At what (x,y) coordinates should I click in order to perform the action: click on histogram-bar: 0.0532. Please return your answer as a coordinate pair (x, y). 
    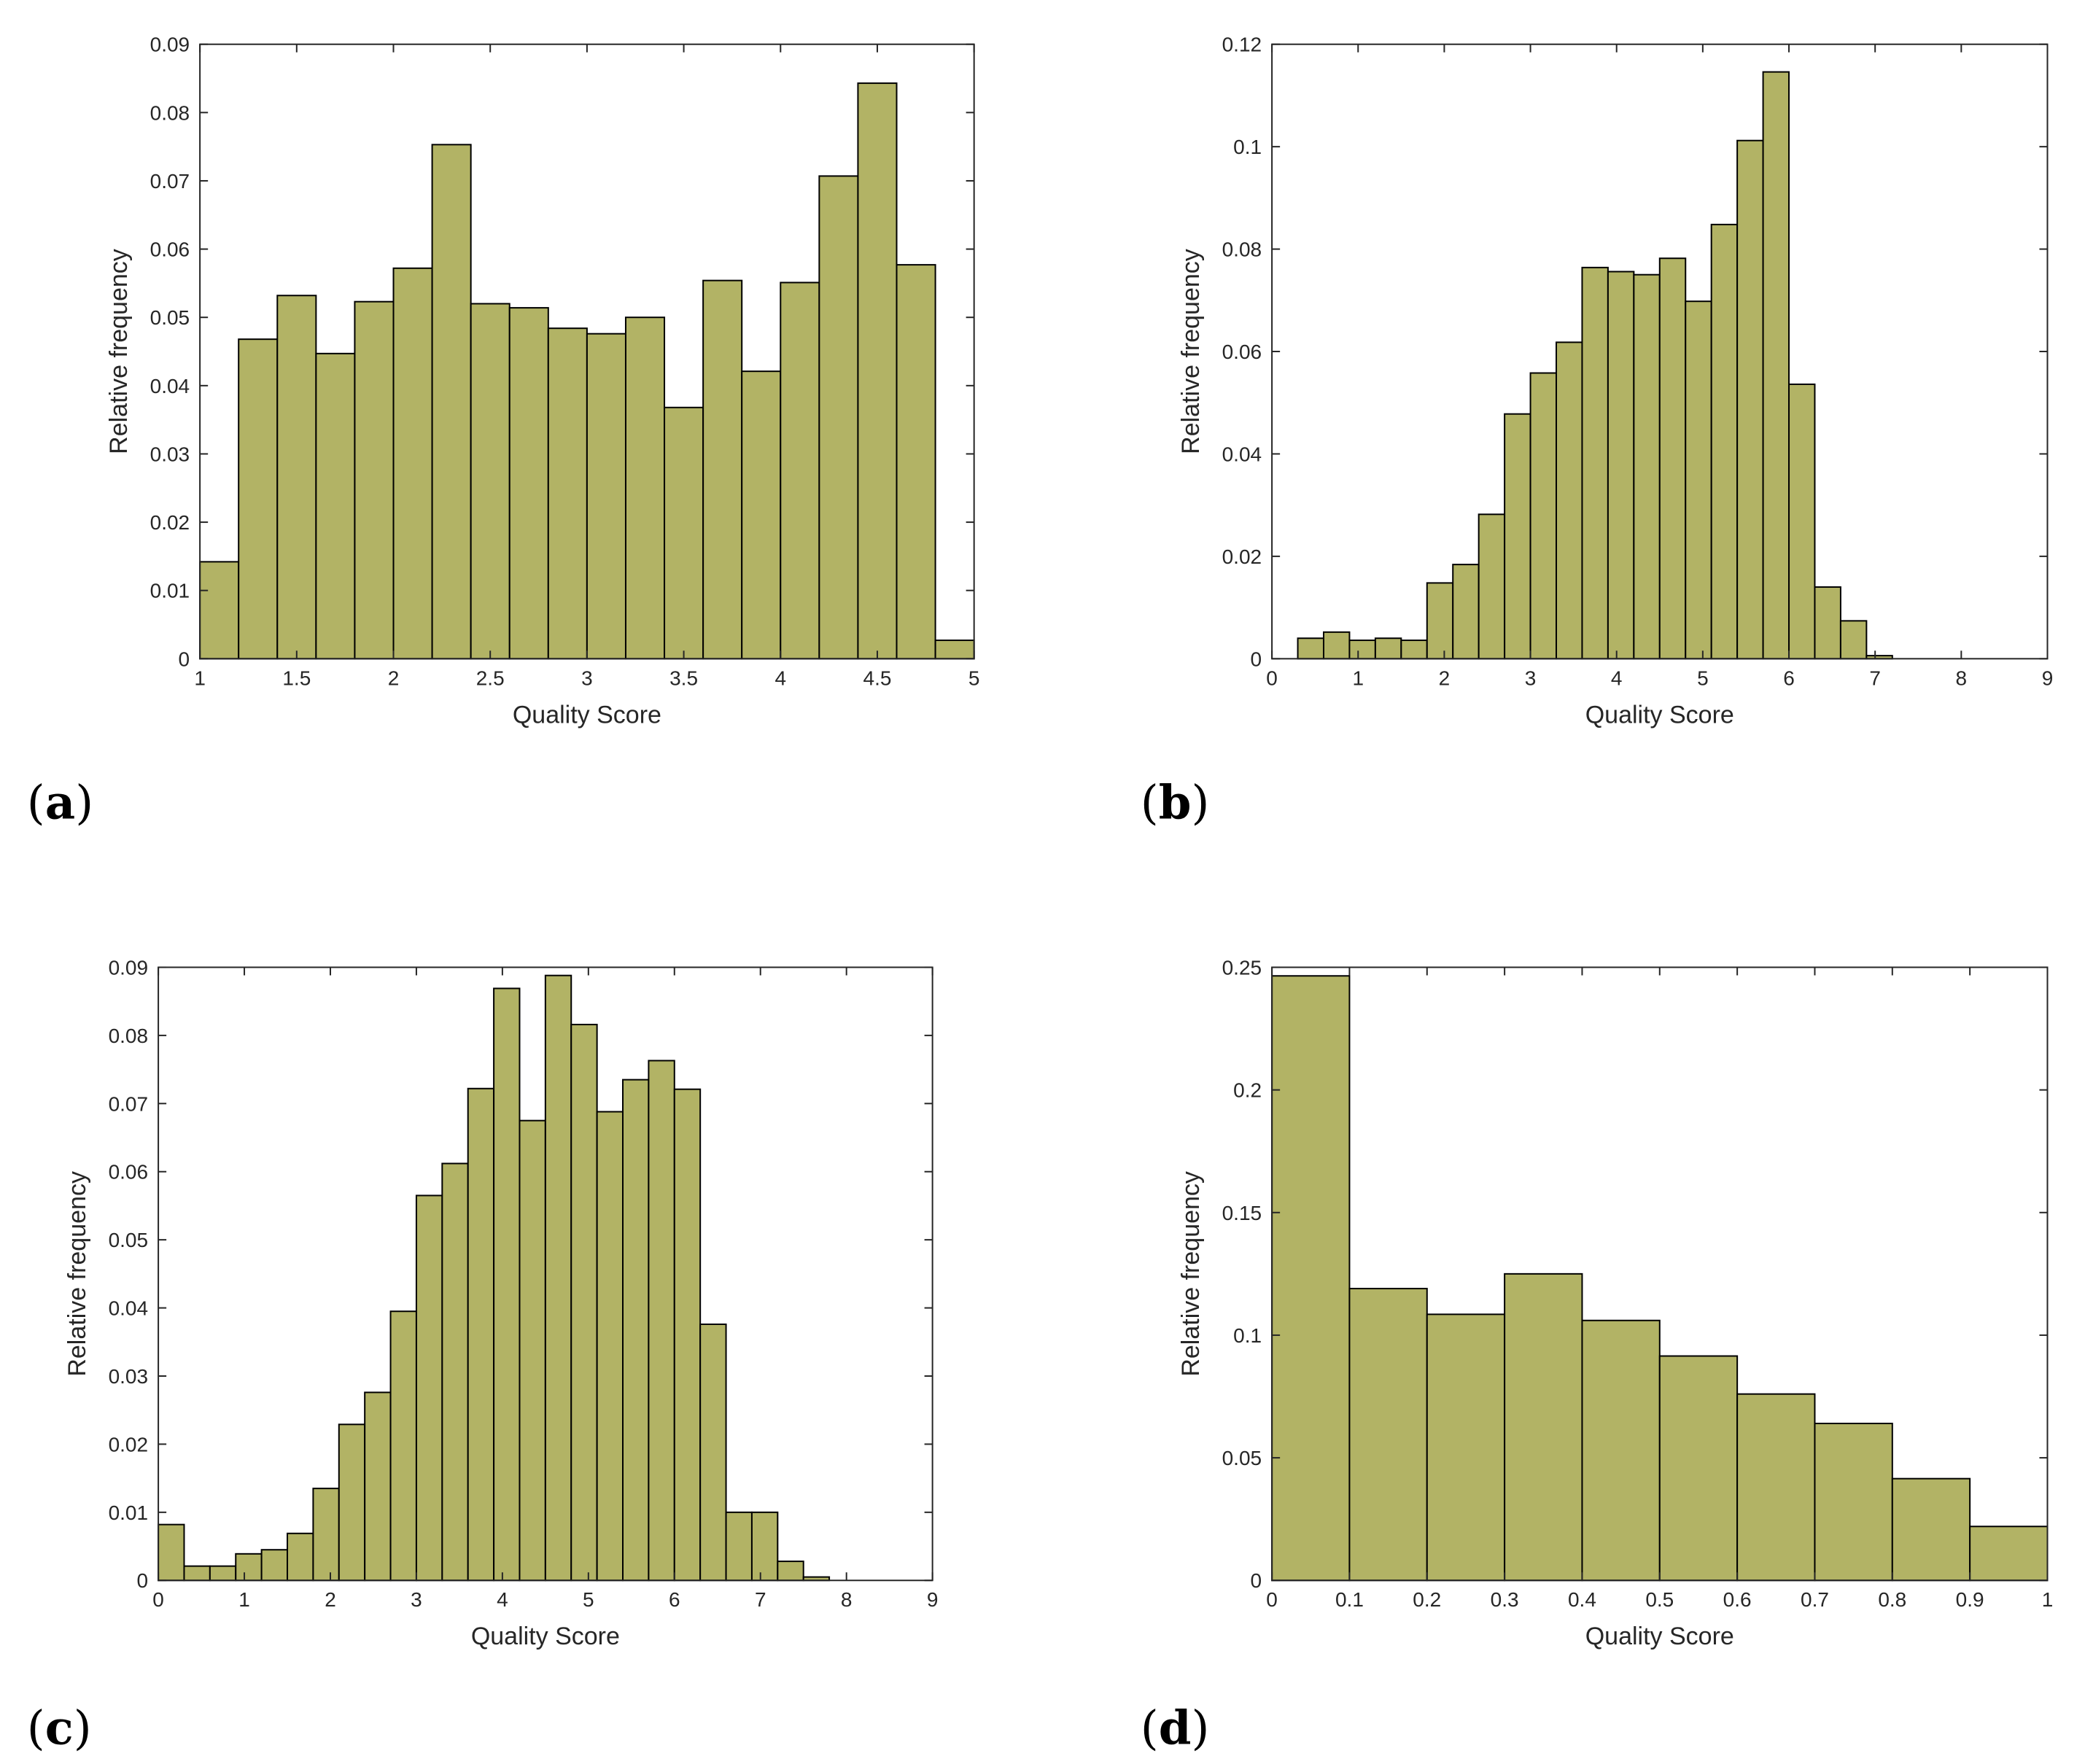
    Looking at the image, I should click on (296, 477).